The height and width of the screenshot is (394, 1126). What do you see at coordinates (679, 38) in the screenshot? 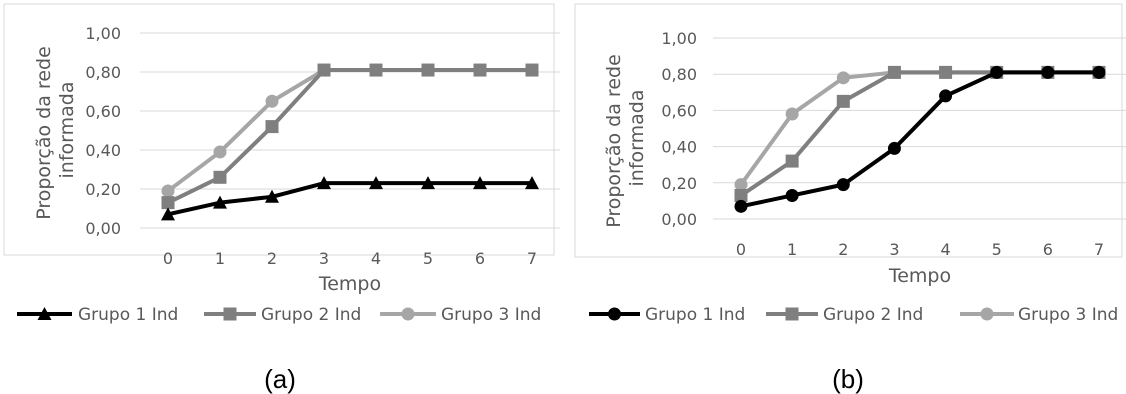
I see `chart-b-y-tick-label: 1,00` at bounding box center [679, 38].